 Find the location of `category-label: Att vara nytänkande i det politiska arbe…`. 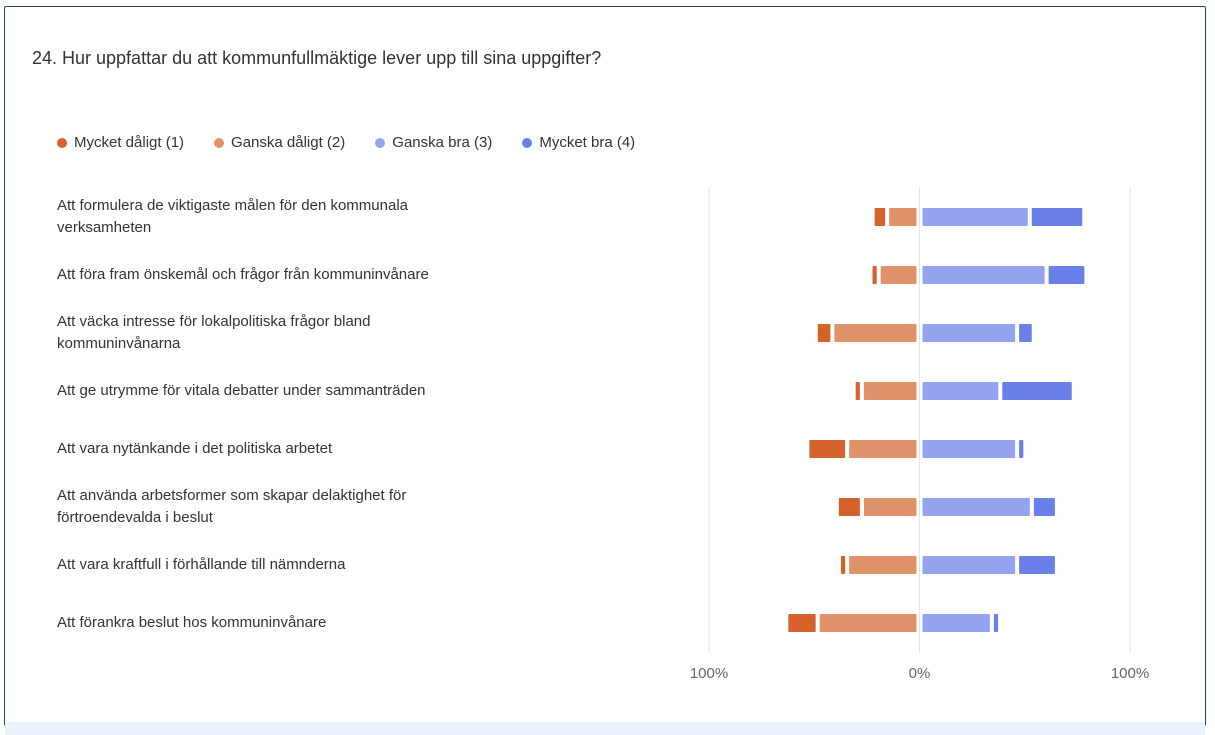

category-label: Att vara nytänkande i det politiska arbe… is located at coordinates (195, 448).